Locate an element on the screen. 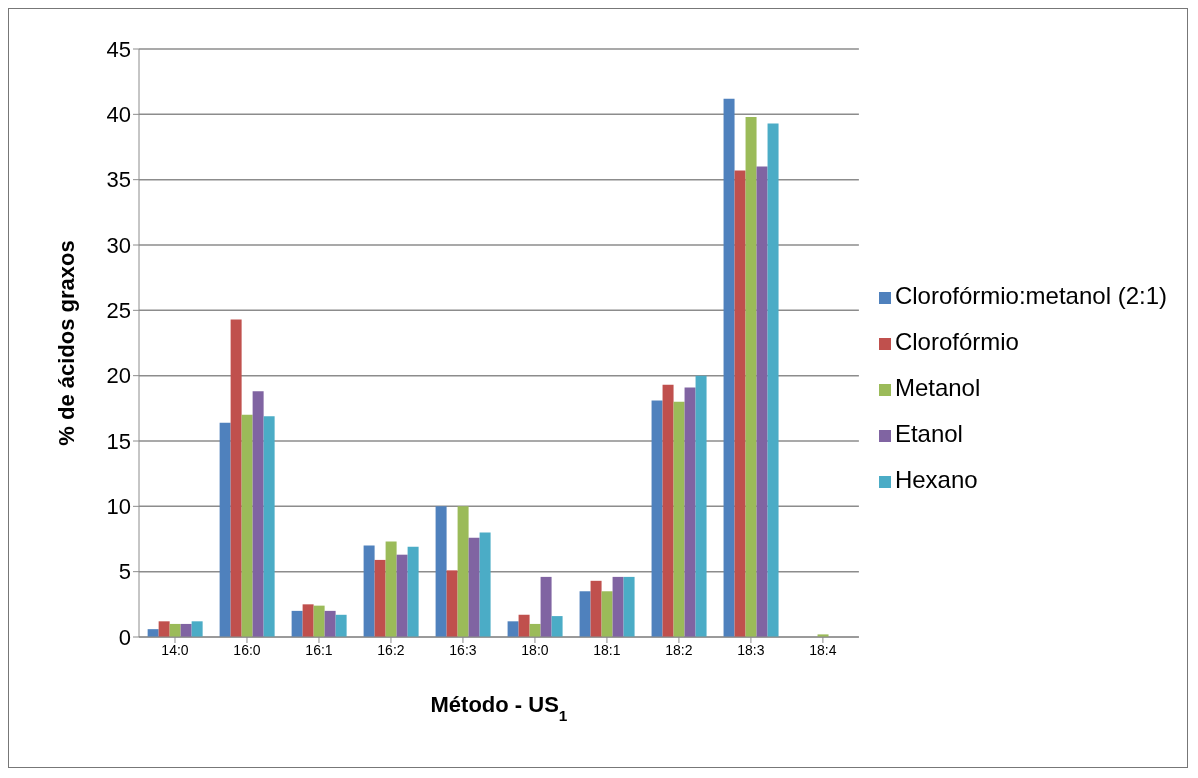 The width and height of the screenshot is (1198, 778). y-tick-label: 25 is located at coordinates (118, 311).